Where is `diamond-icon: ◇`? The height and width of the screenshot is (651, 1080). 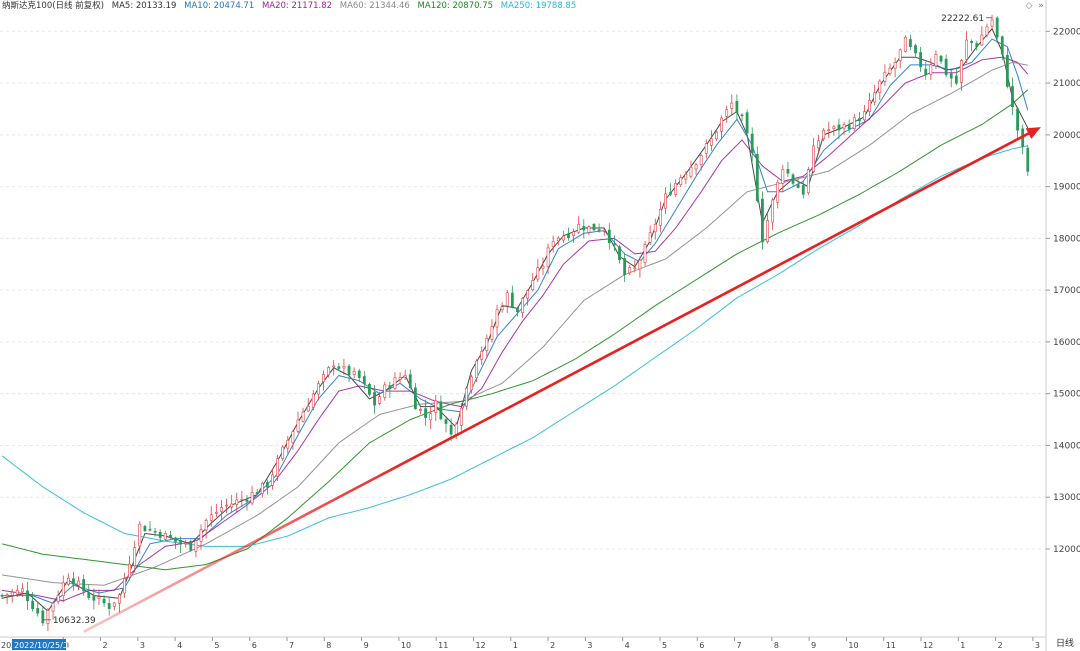 diamond-icon: ◇ is located at coordinates (1029, 6).